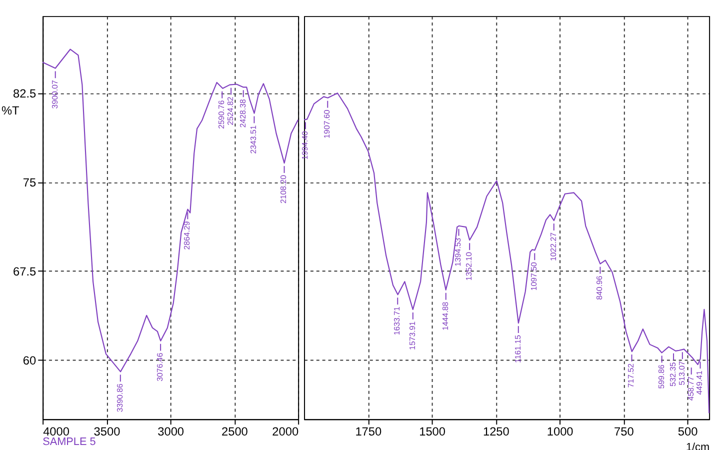  What do you see at coordinates (688, 431) in the screenshot?
I see `x-tick-label: 500` at bounding box center [688, 431].